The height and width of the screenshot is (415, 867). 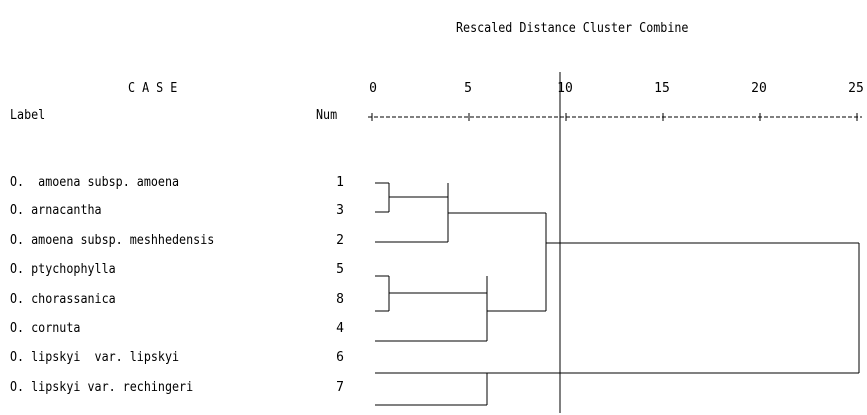 What do you see at coordinates (112, 240) in the screenshot?
I see `case-label: O. amoena subsp. meshhedensis` at bounding box center [112, 240].